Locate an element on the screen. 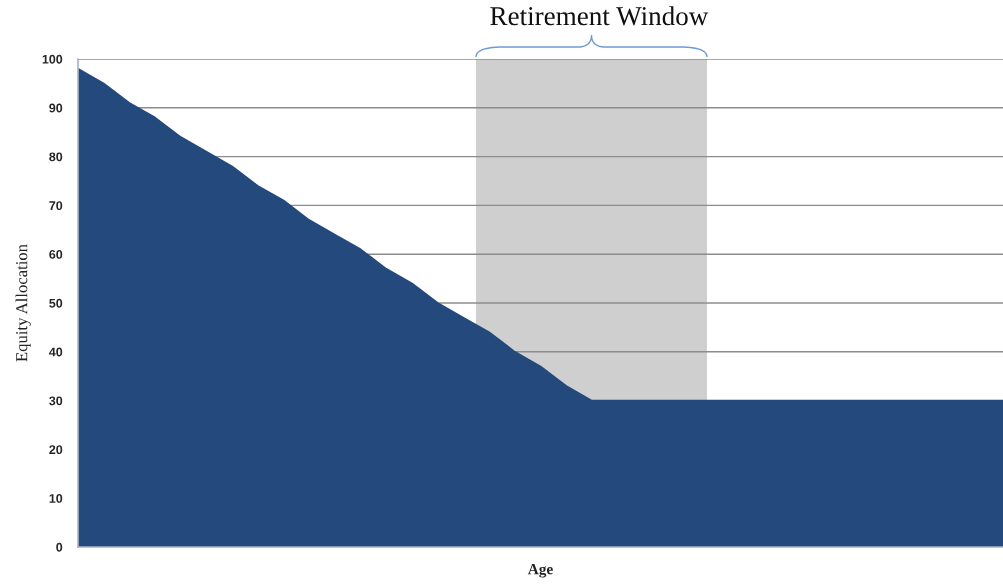 The height and width of the screenshot is (585, 1003). y-tick-label: 20 is located at coordinates (56, 450).